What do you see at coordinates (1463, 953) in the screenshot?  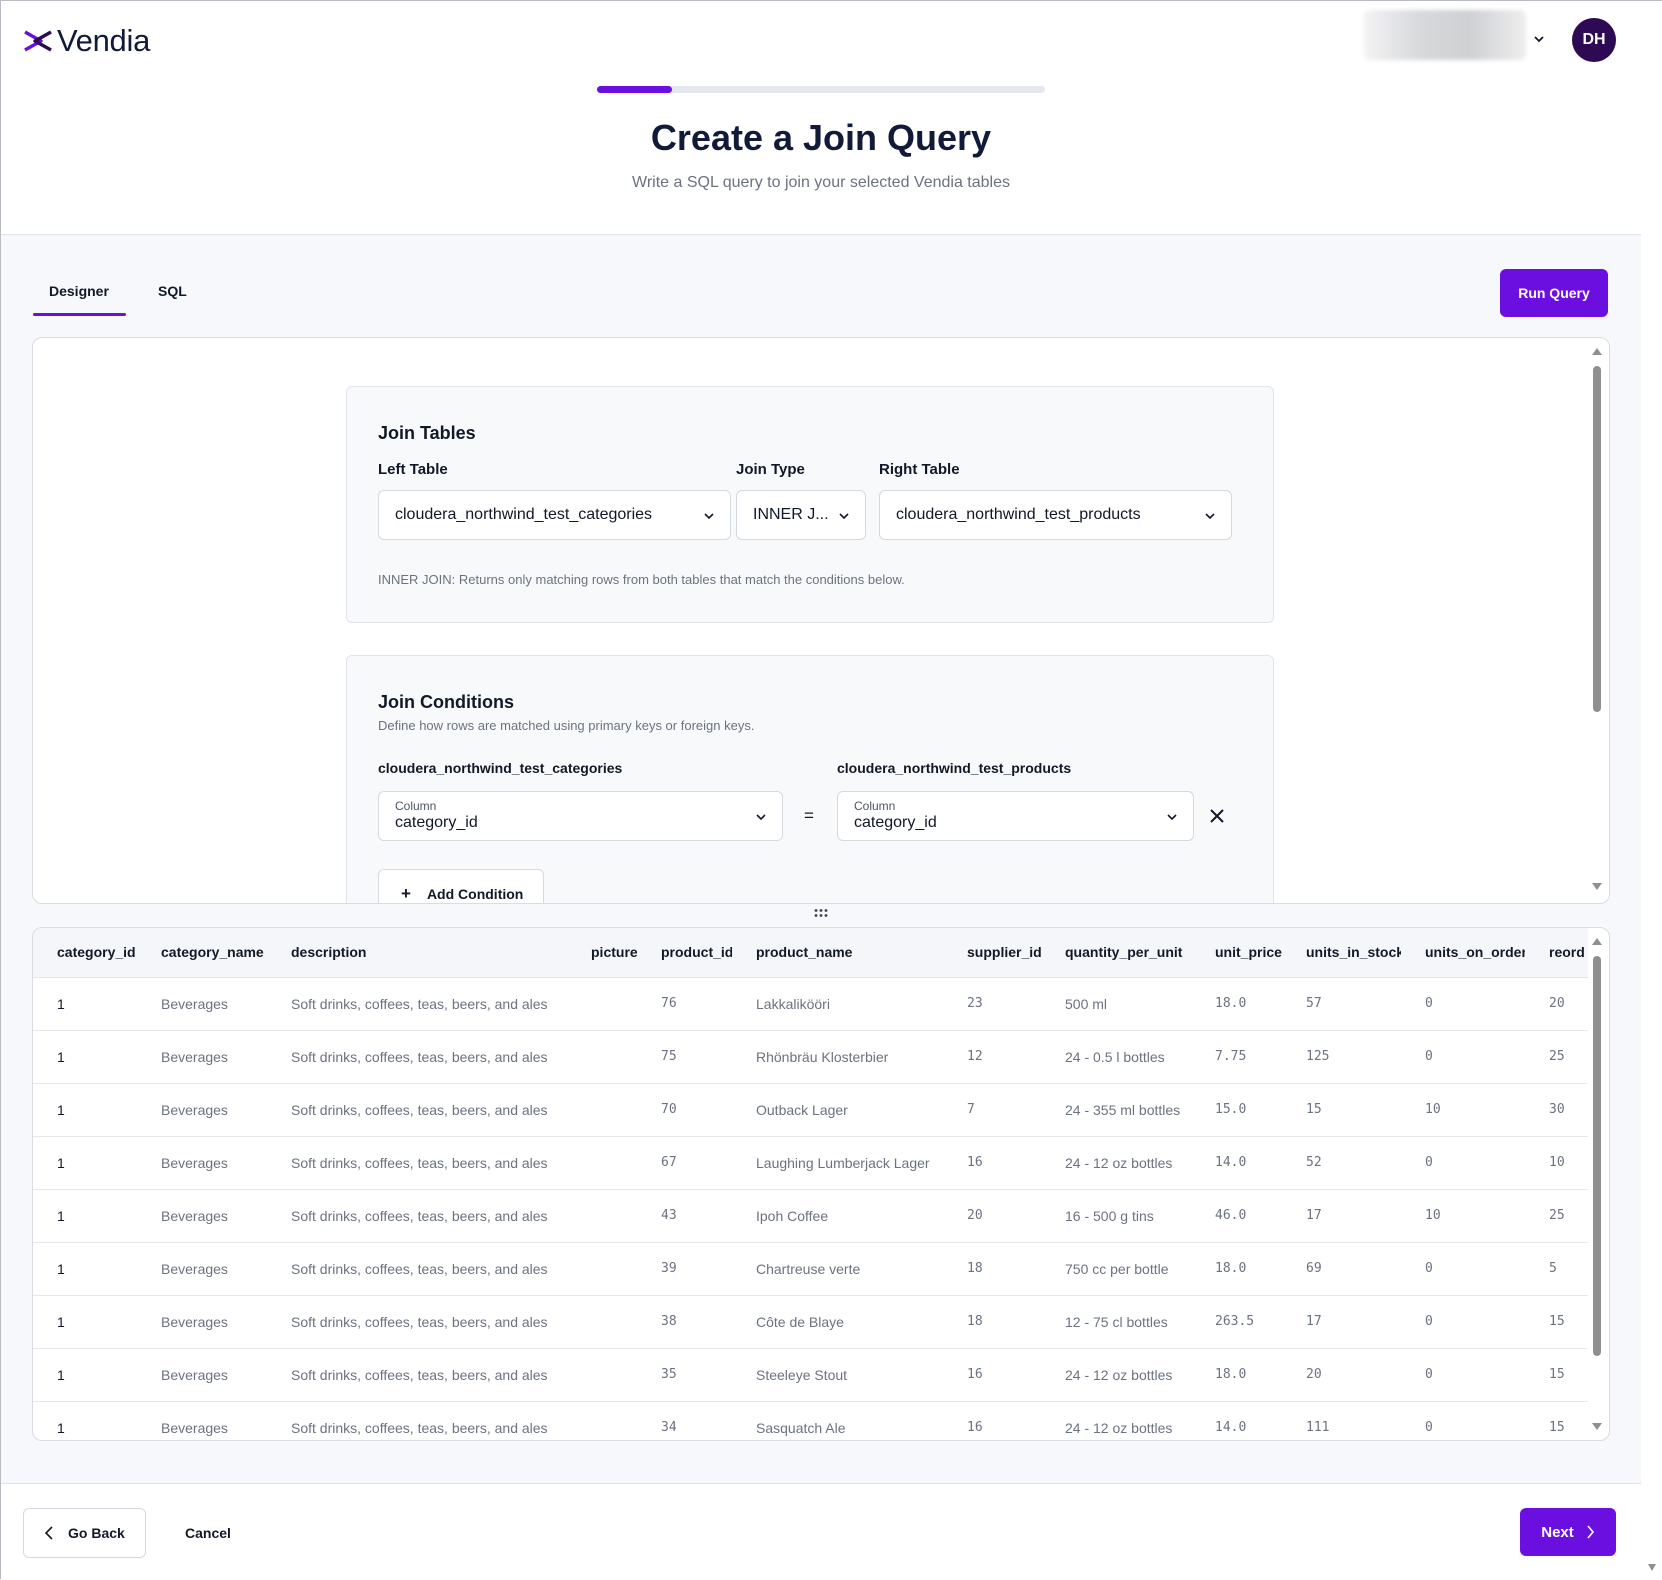 I see `column-header-units-on-order: units_on_order` at bounding box center [1463, 953].